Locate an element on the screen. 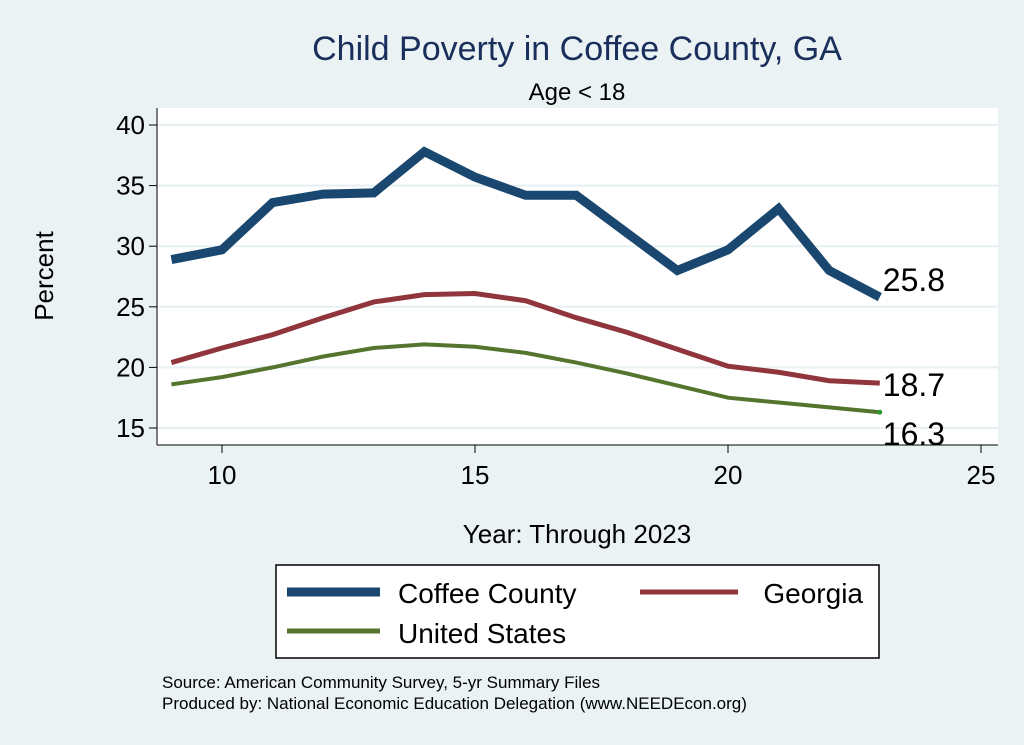 This screenshot has height=745, width=1024. y-tick-label-20: 20 is located at coordinates (130, 367).